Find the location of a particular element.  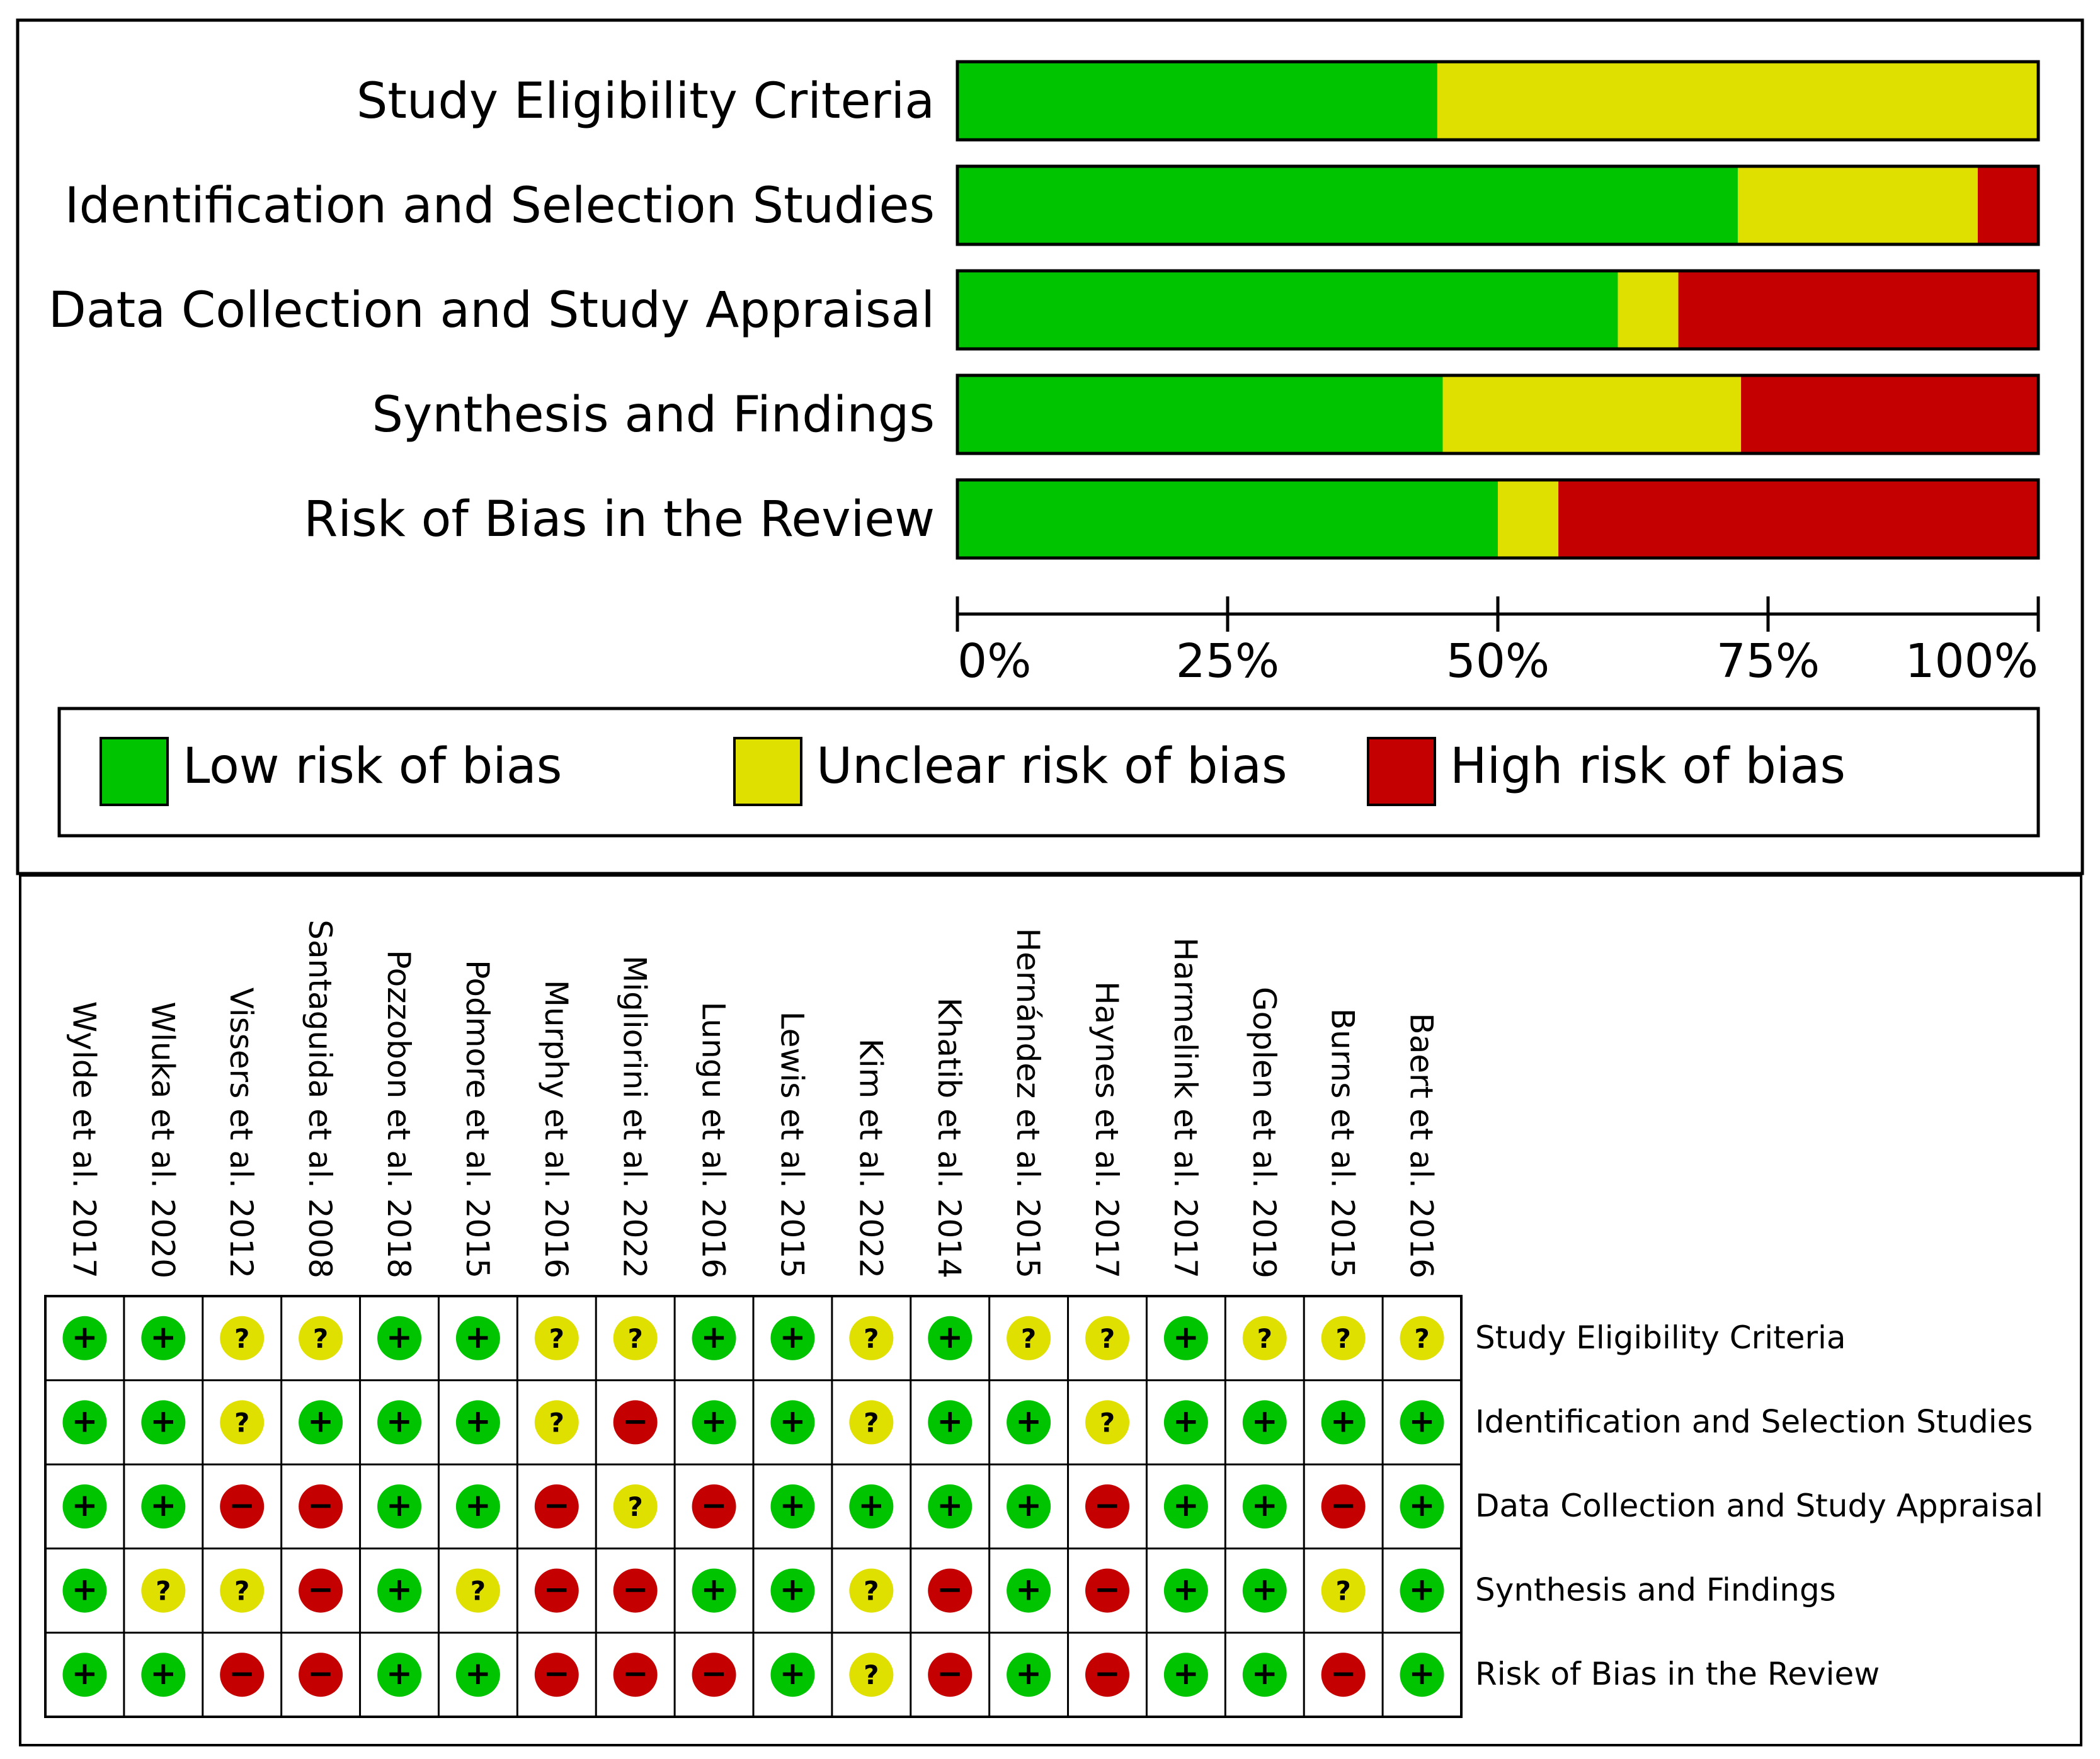

axis-tick-label: 25% is located at coordinates (1228, 661).